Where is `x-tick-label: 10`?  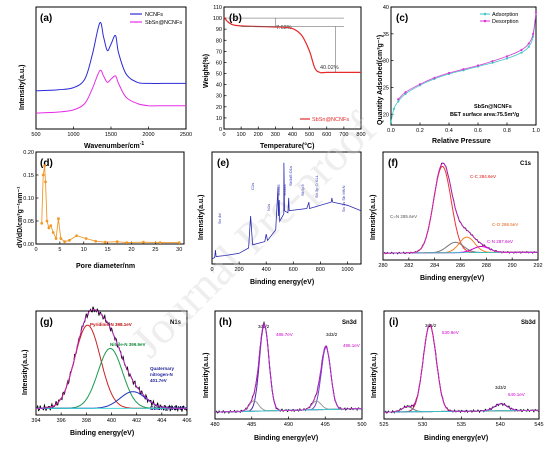
x-tick-label: 10 is located at coordinates (84, 250).